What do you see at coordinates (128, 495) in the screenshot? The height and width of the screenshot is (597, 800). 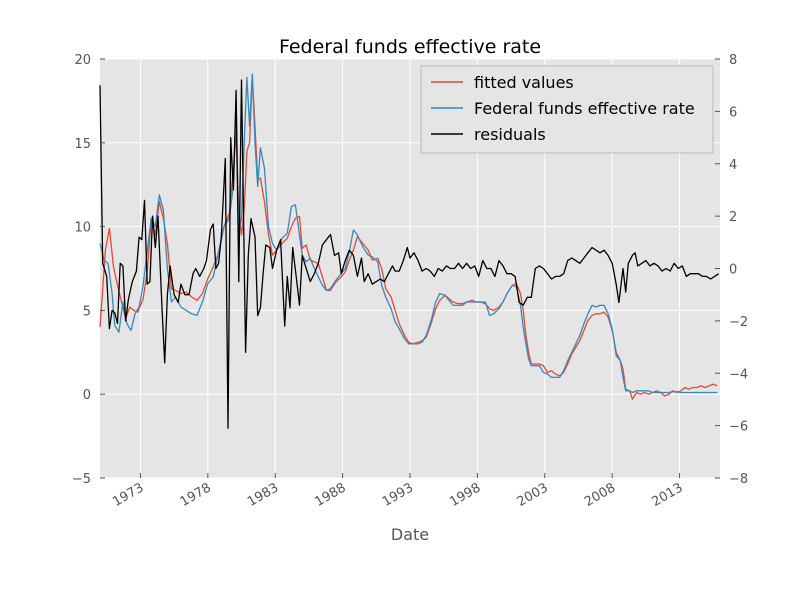 I see `x-tick-label: 1973` at bounding box center [128, 495].